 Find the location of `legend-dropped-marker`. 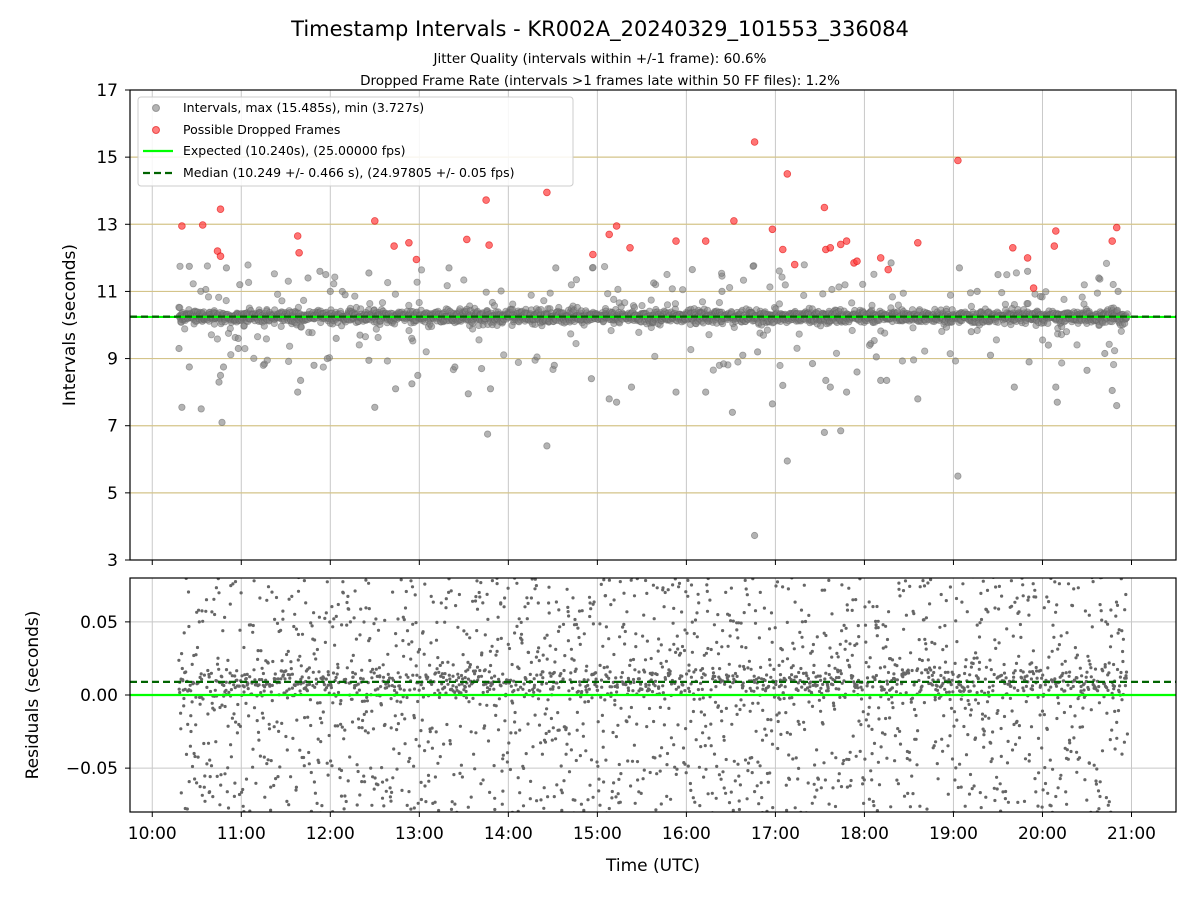

legend-dropped-marker is located at coordinates (156, 130).